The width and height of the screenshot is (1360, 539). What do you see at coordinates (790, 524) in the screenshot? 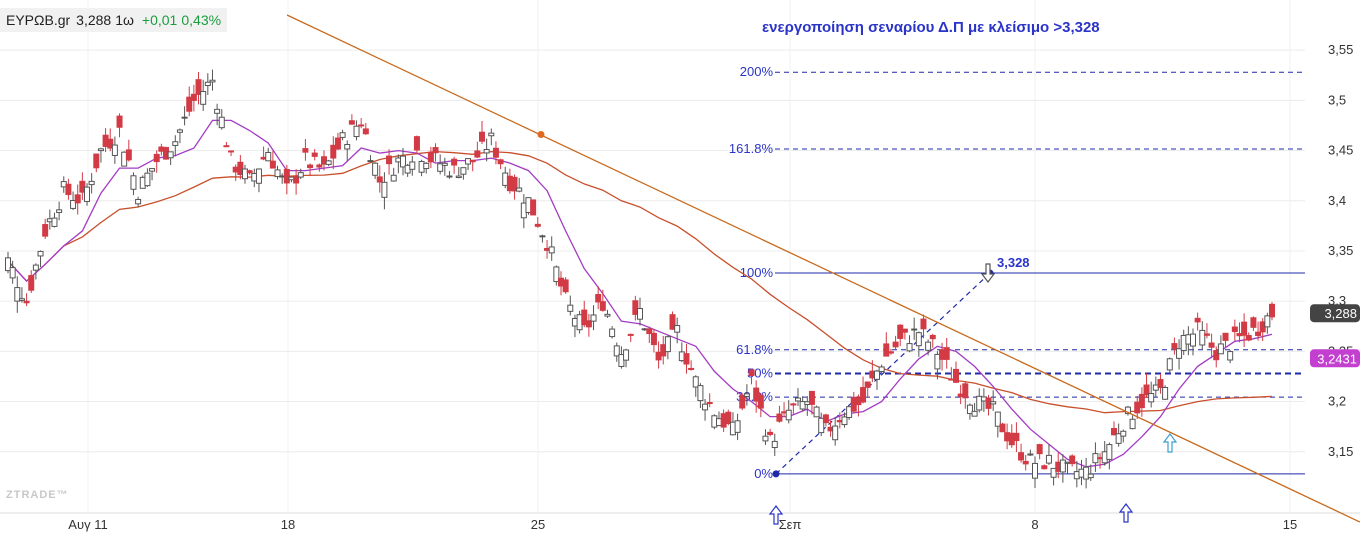
I see `x-tick-label: Σεπ` at bounding box center [790, 524].